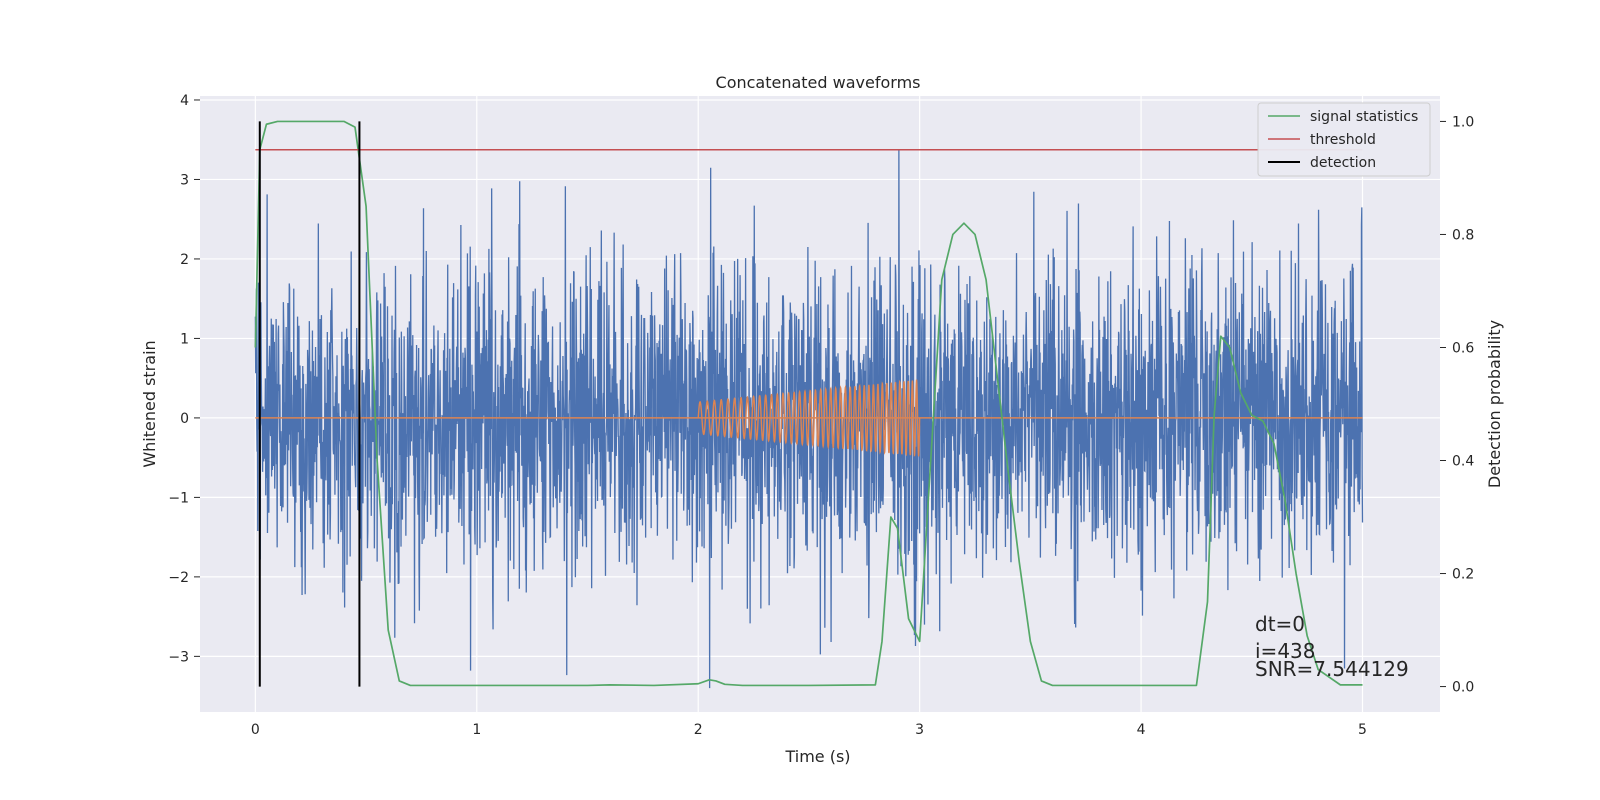 The height and width of the screenshot is (800, 1600). I want to click on legend-label-threshold: threshold, so click(1343, 140).